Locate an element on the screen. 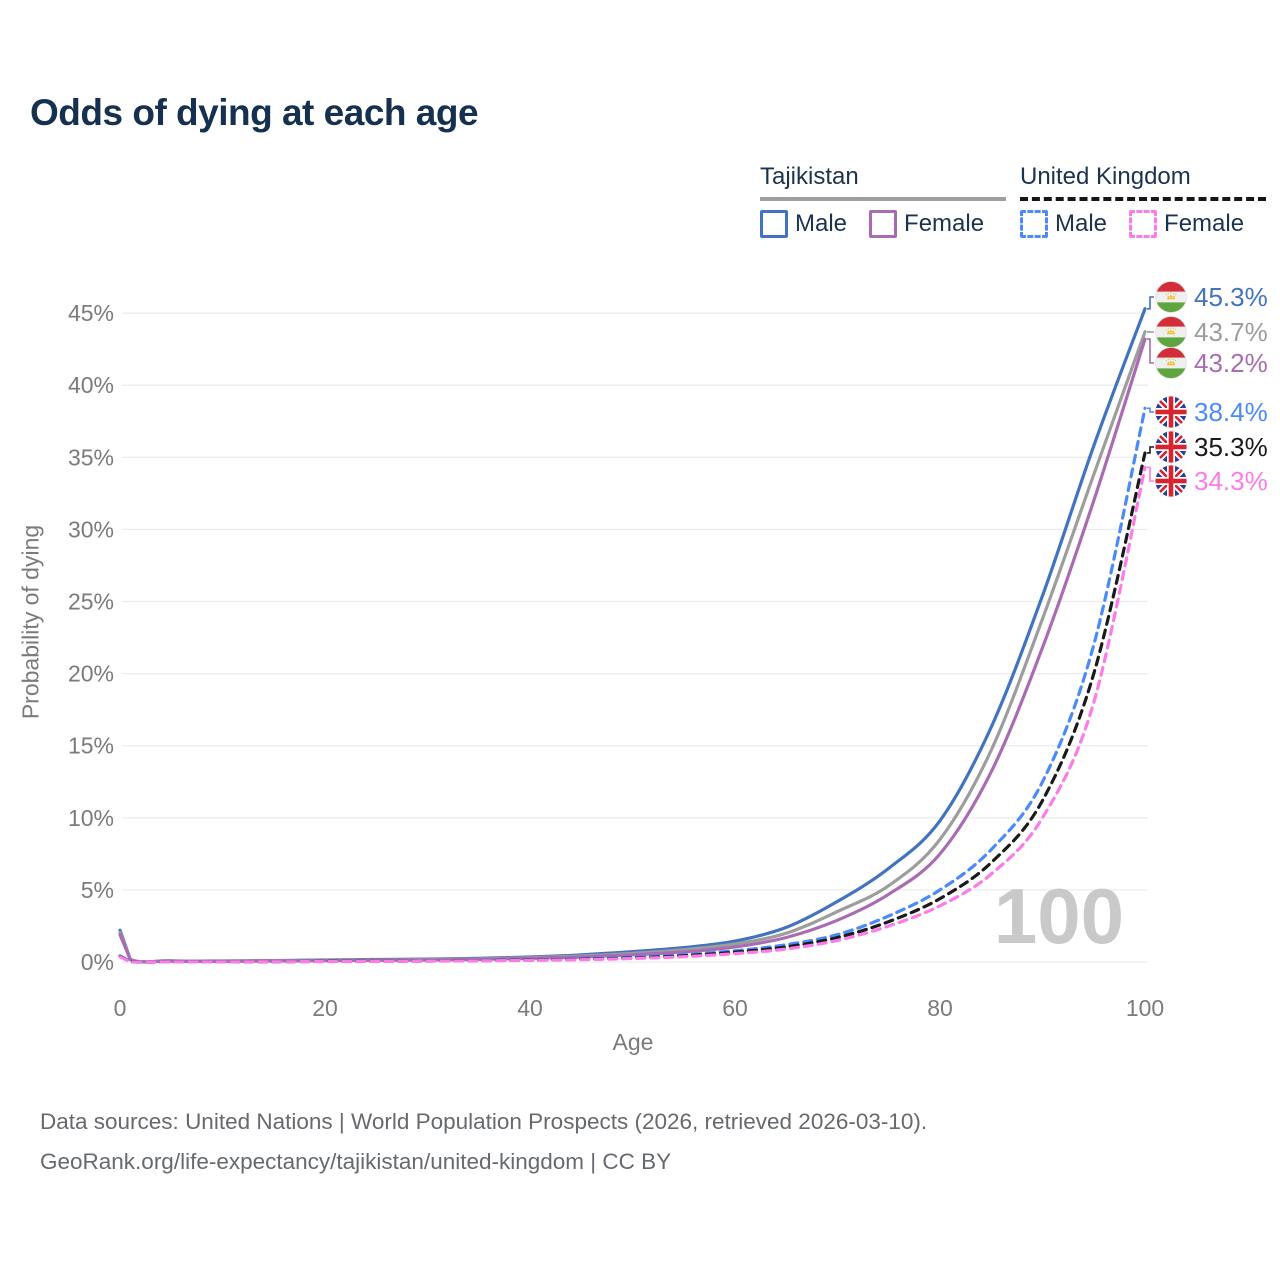 The width and height of the screenshot is (1280, 1280). end-label-tj_both: 43.7% is located at coordinates (1211, 332).